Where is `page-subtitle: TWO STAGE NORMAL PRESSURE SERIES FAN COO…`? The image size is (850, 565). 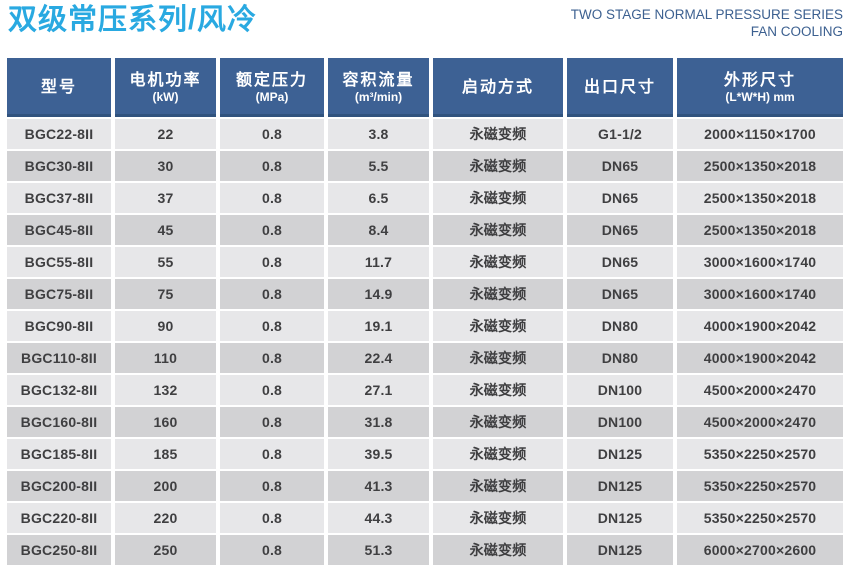
page-subtitle: TWO STAGE NORMAL PRESSURE SERIES FAN COO… is located at coordinates (707, 20).